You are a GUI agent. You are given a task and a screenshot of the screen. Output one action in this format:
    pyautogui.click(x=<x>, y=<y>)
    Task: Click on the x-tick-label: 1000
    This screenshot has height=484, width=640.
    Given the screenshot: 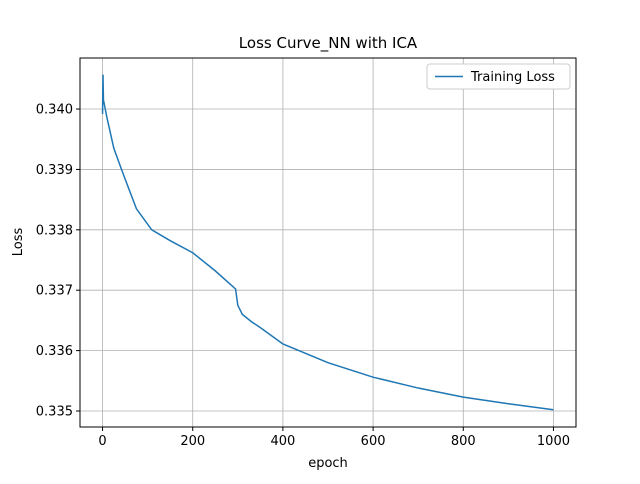 What is the action you would take?
    pyautogui.click(x=553, y=441)
    